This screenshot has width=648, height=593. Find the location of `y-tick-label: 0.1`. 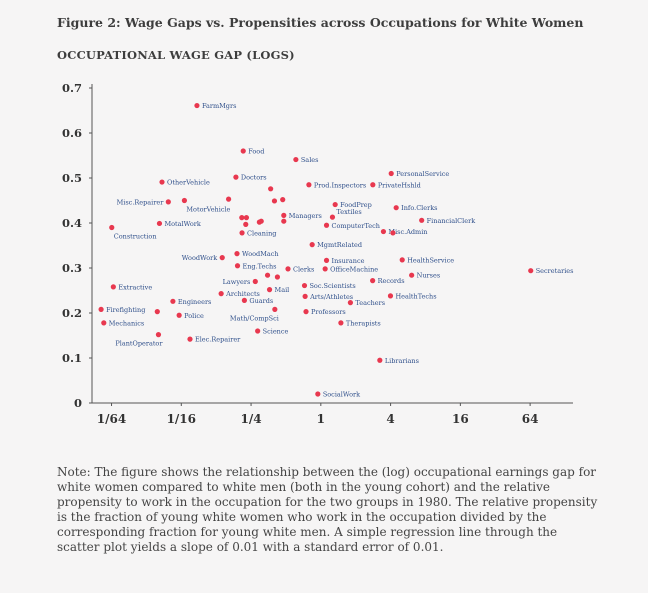

y-tick-label: 0.1 is located at coordinates (72, 358).